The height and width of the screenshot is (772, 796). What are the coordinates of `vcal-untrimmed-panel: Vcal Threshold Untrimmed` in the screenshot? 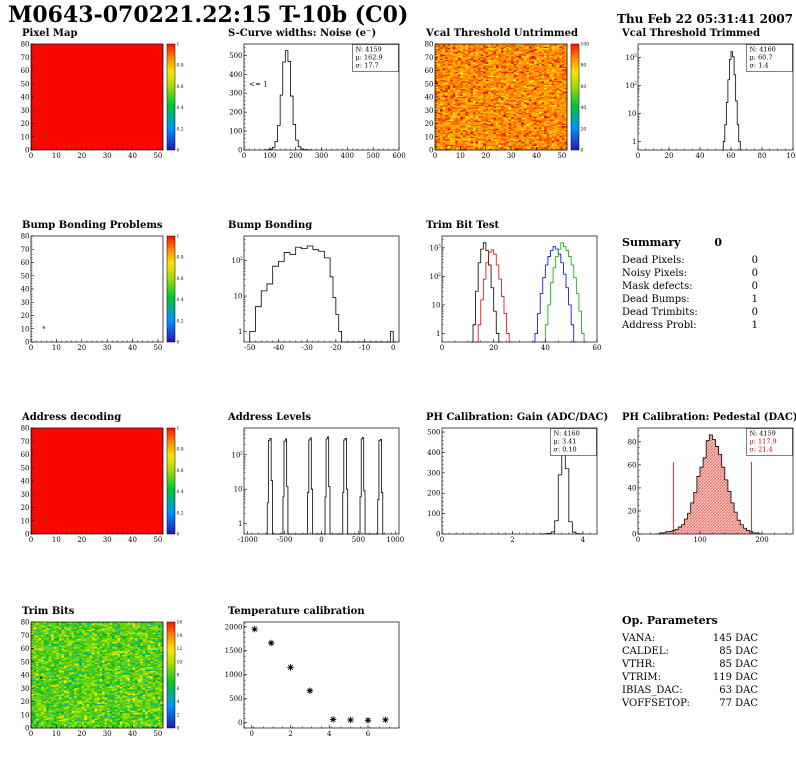 It's located at (516, 95).